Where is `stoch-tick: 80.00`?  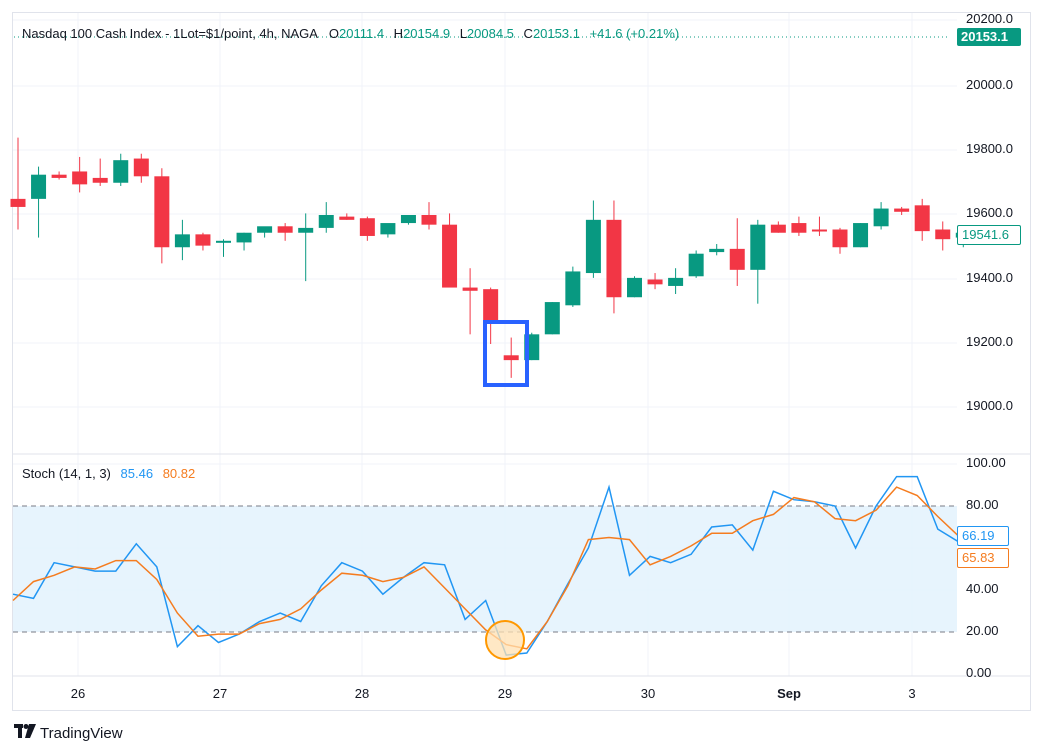
stoch-tick: 80.00 is located at coordinates (982, 504).